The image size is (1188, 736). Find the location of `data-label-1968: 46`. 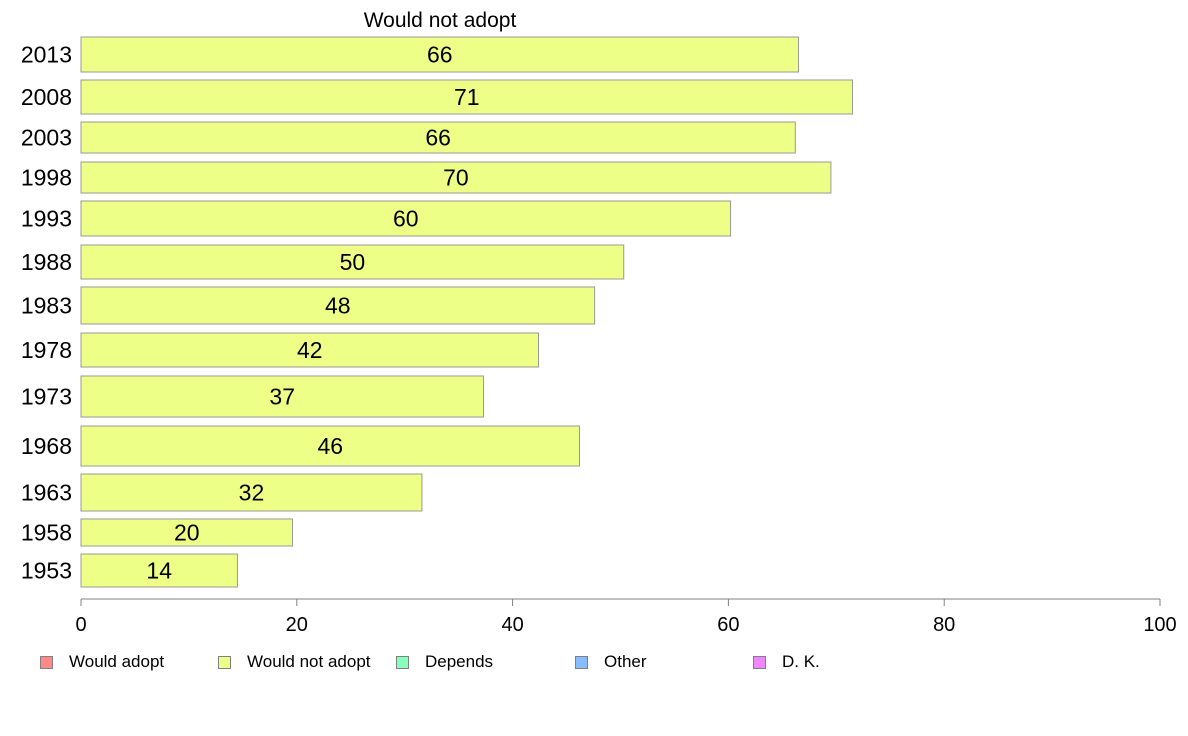

data-label-1968: 46 is located at coordinates (330, 446).